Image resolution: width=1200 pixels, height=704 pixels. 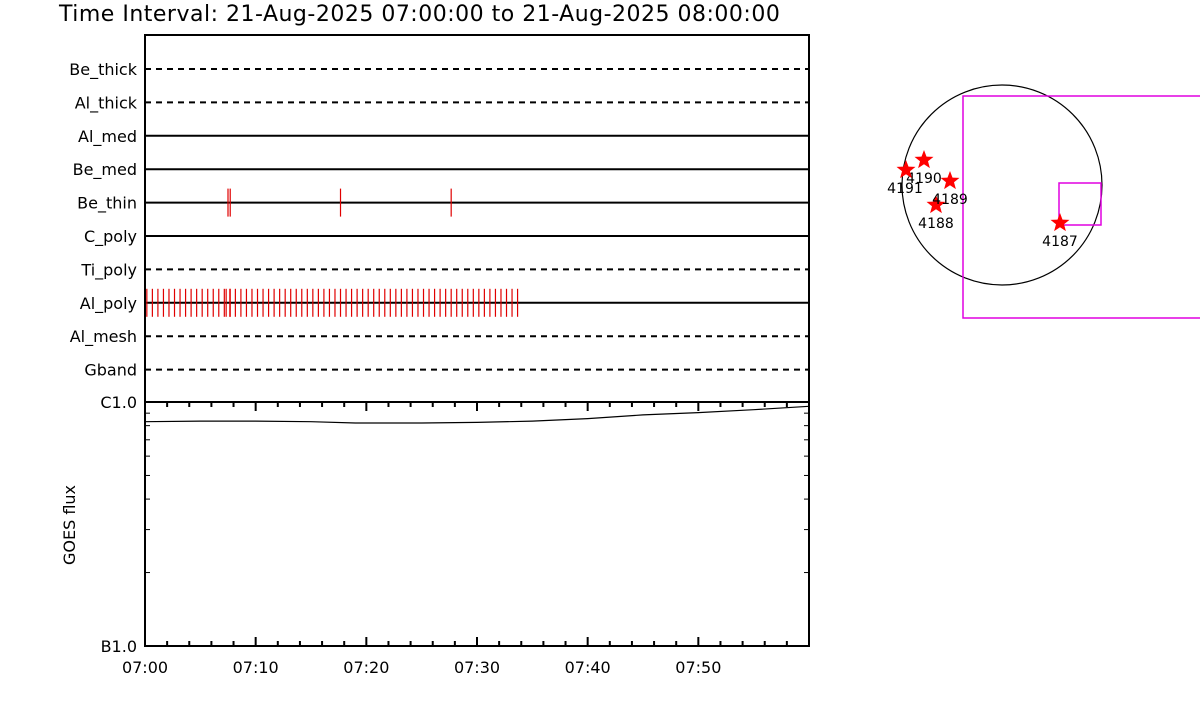 I want to click on goes-xtick-label-3: 07:30, so click(x=477, y=667).